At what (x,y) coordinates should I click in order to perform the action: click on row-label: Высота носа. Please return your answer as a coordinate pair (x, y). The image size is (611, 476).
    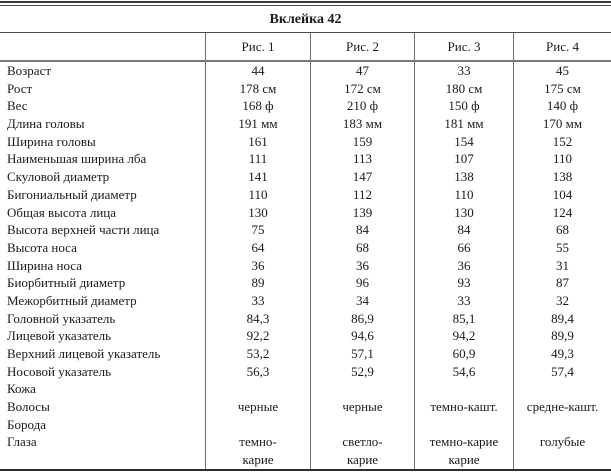
    Looking at the image, I should click on (42, 247).